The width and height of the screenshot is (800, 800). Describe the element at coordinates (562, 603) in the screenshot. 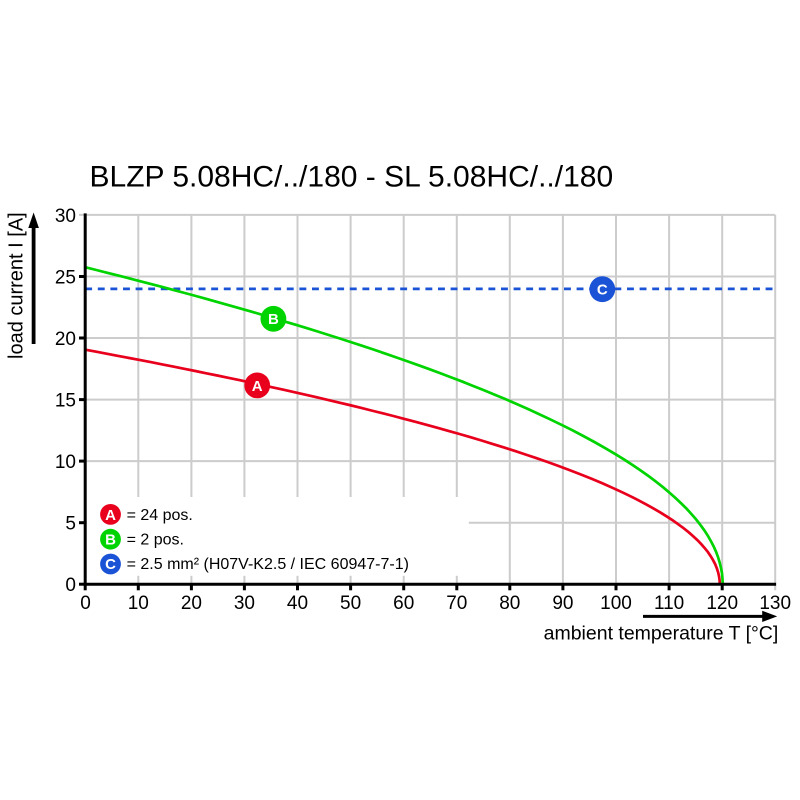

I see `svg-text: 90` at that location.